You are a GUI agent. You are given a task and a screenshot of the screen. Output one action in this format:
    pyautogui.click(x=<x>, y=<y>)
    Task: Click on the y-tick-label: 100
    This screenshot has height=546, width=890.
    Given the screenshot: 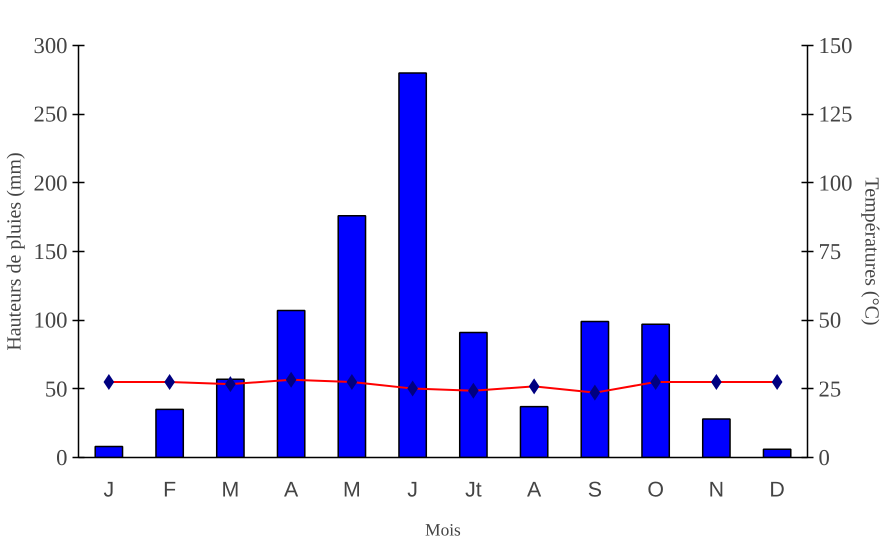 What is the action you would take?
    pyautogui.click(x=51, y=320)
    